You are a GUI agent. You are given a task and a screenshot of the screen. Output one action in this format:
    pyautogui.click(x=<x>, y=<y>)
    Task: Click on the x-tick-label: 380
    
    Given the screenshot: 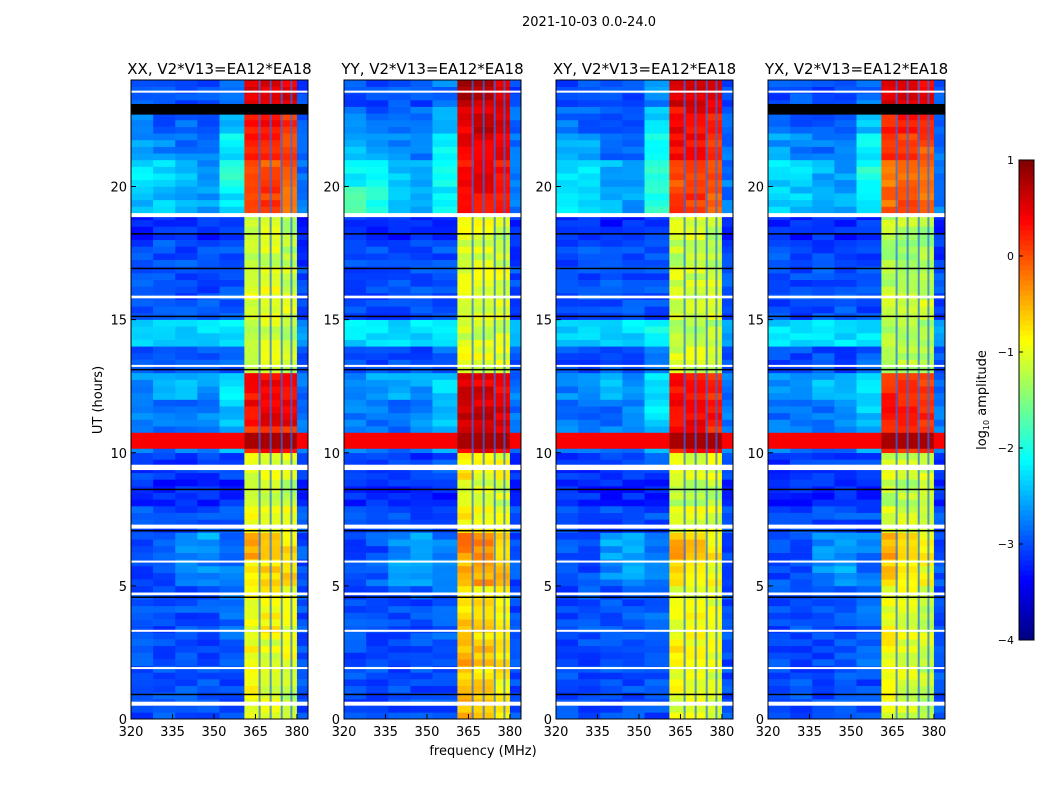 What is the action you would take?
    pyautogui.click(x=510, y=732)
    